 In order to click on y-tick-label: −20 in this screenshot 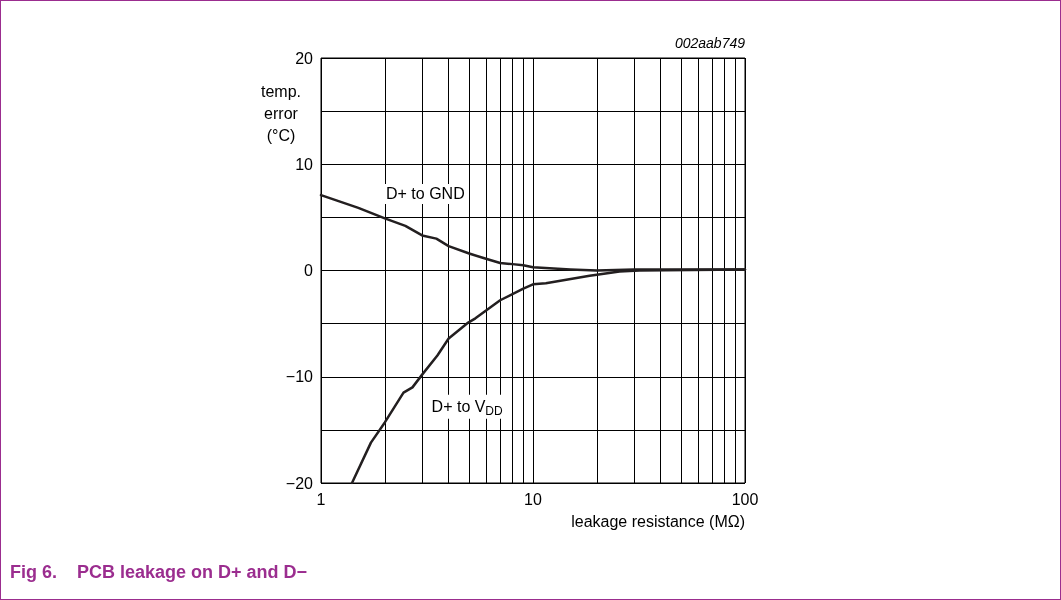, I will do `click(299, 483)`.